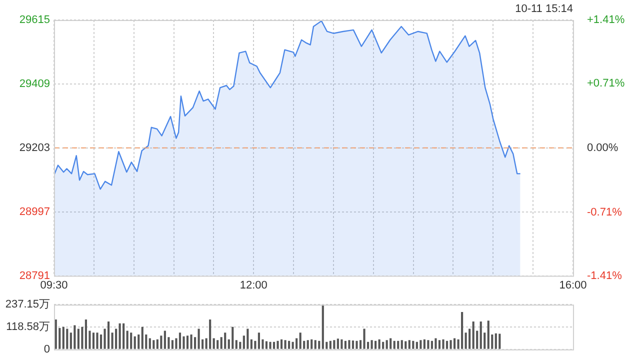  I want to click on text: 10-11 15:14, so click(544, 9).